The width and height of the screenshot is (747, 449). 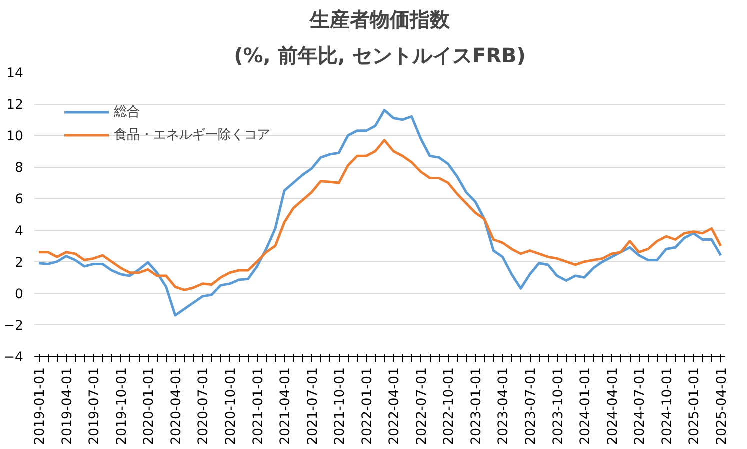 What do you see at coordinates (19, 168) in the screenshot?
I see `y-tick-label: 8` at bounding box center [19, 168].